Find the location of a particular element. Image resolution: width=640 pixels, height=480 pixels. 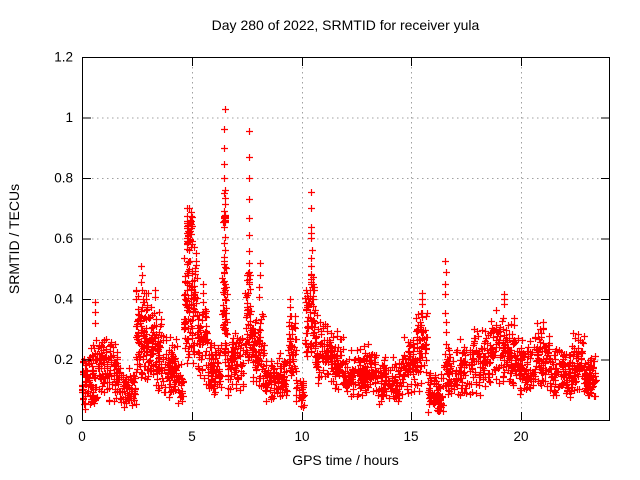

y-tick-label: 0 is located at coordinates (69, 420).